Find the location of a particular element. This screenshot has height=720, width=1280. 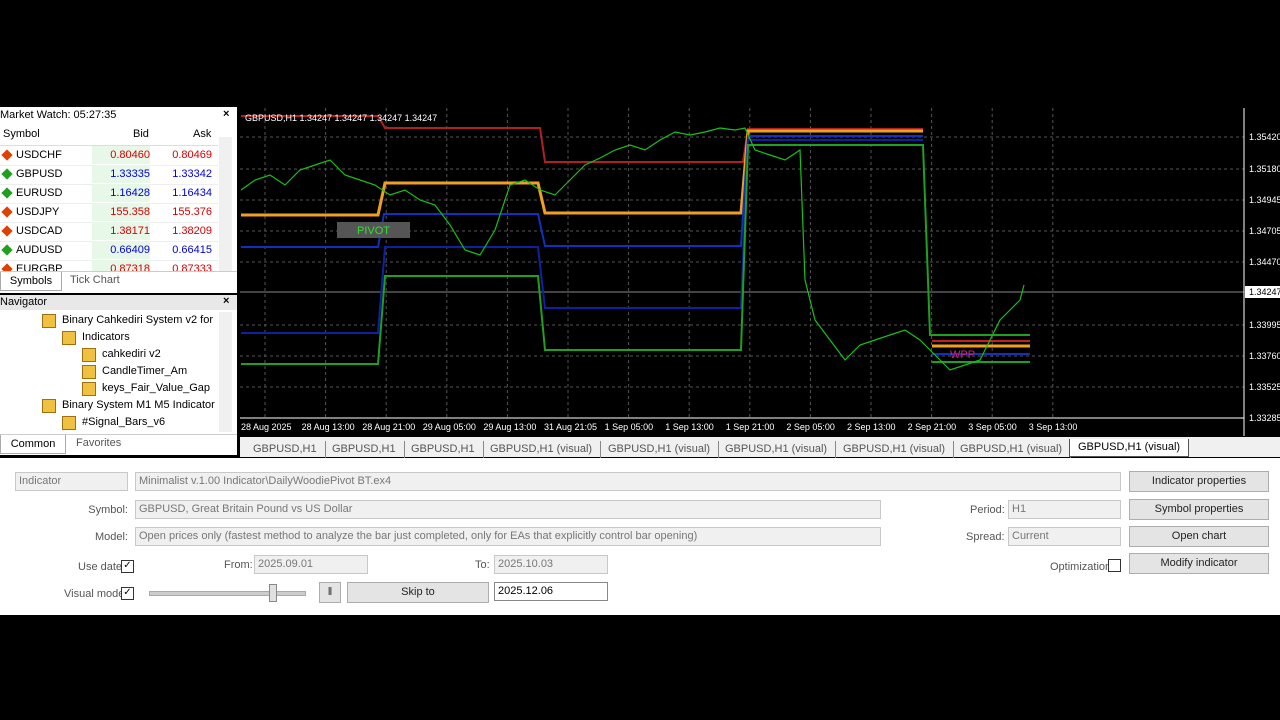

time-label: 29 Aug 13:00 is located at coordinates (509, 427).